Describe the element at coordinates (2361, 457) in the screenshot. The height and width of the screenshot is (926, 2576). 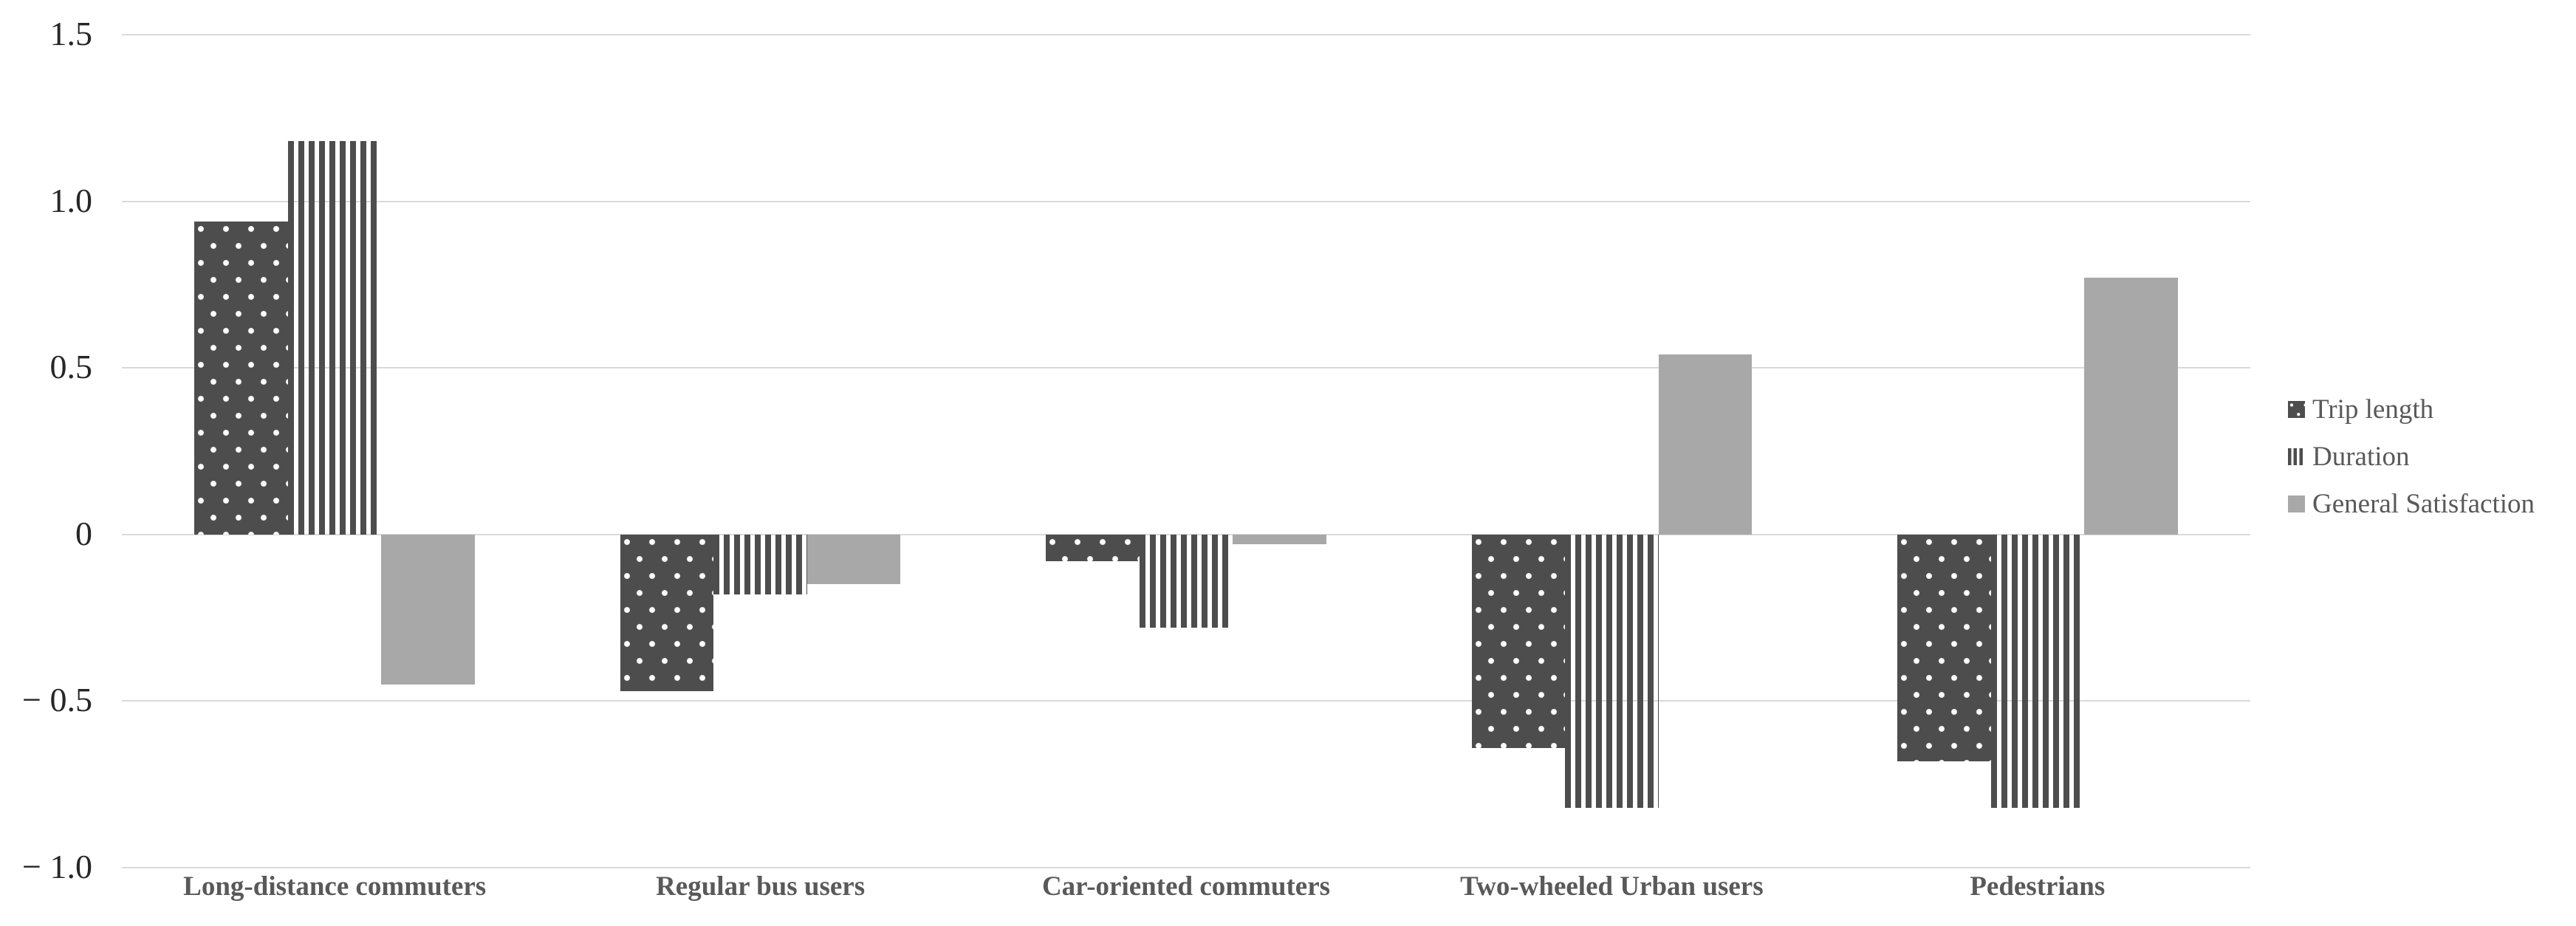
I see `legend-label: Duration` at that location.